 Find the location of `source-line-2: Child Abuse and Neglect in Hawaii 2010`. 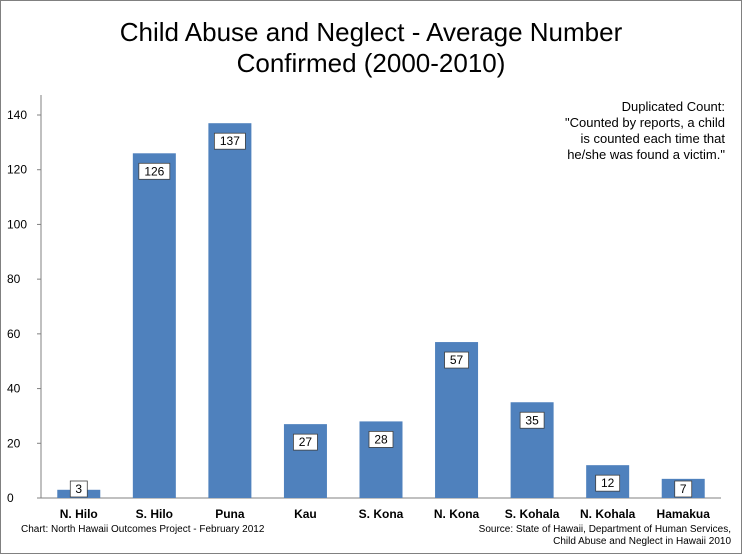

source-line-2: Child Abuse and Neglect in Hawaii 2010 is located at coordinates (642, 541).